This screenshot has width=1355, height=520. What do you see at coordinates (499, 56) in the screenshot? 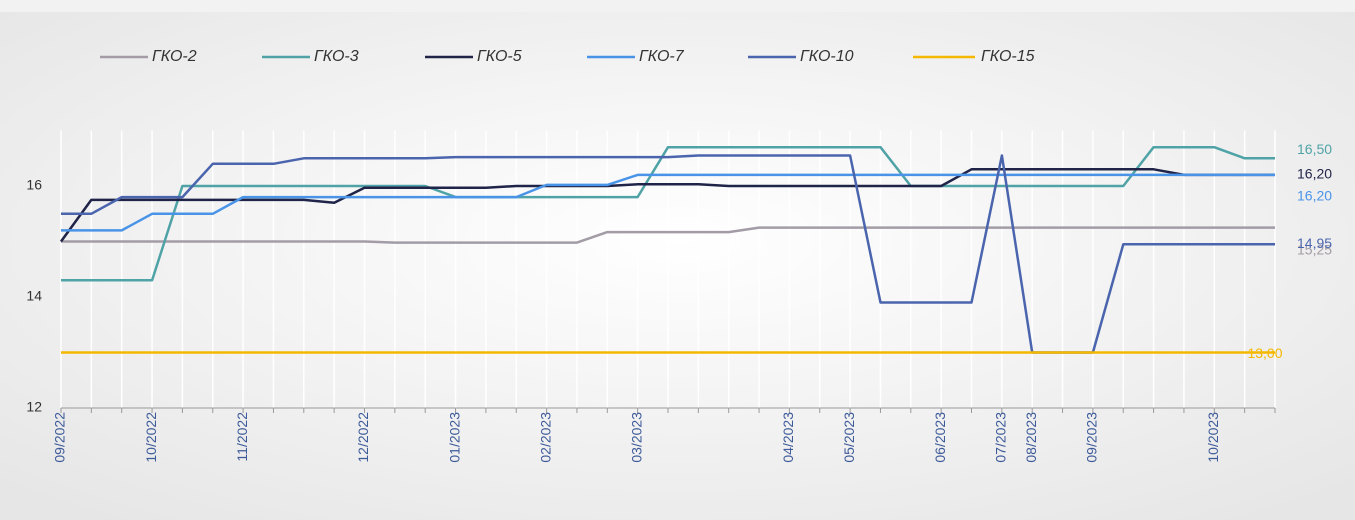
I see `legend-label: ГКО-5` at bounding box center [499, 56].